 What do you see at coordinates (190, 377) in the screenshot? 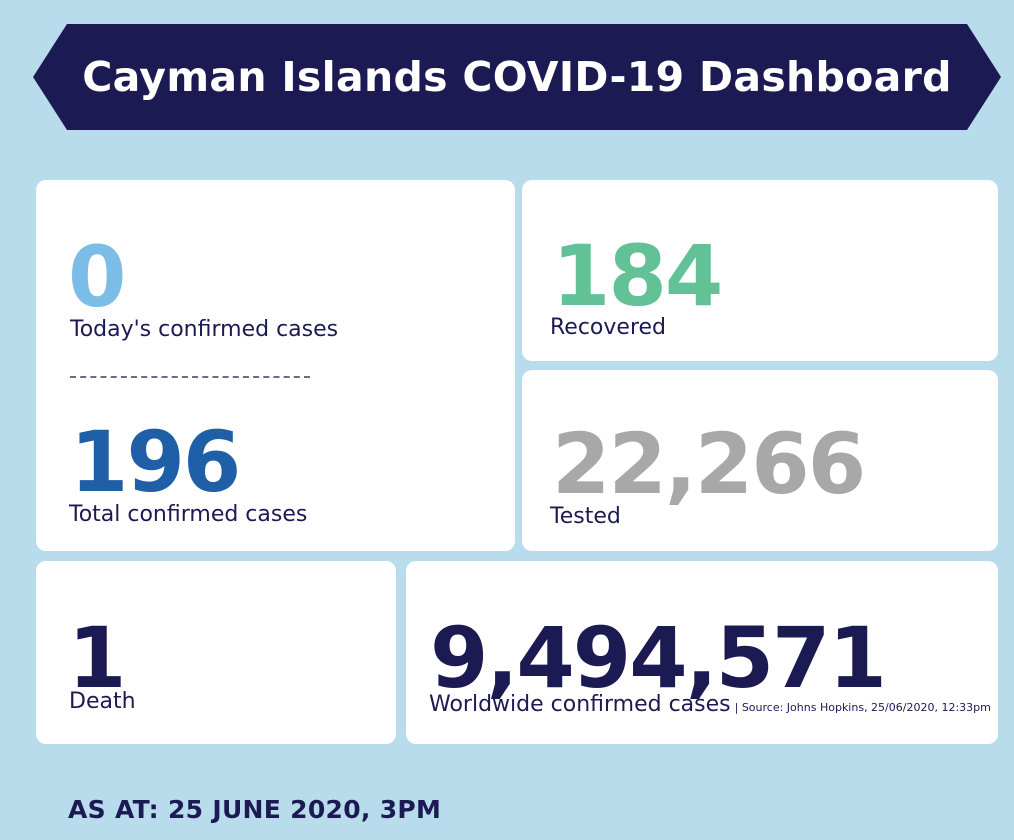
I see `dashed-divider` at bounding box center [190, 377].